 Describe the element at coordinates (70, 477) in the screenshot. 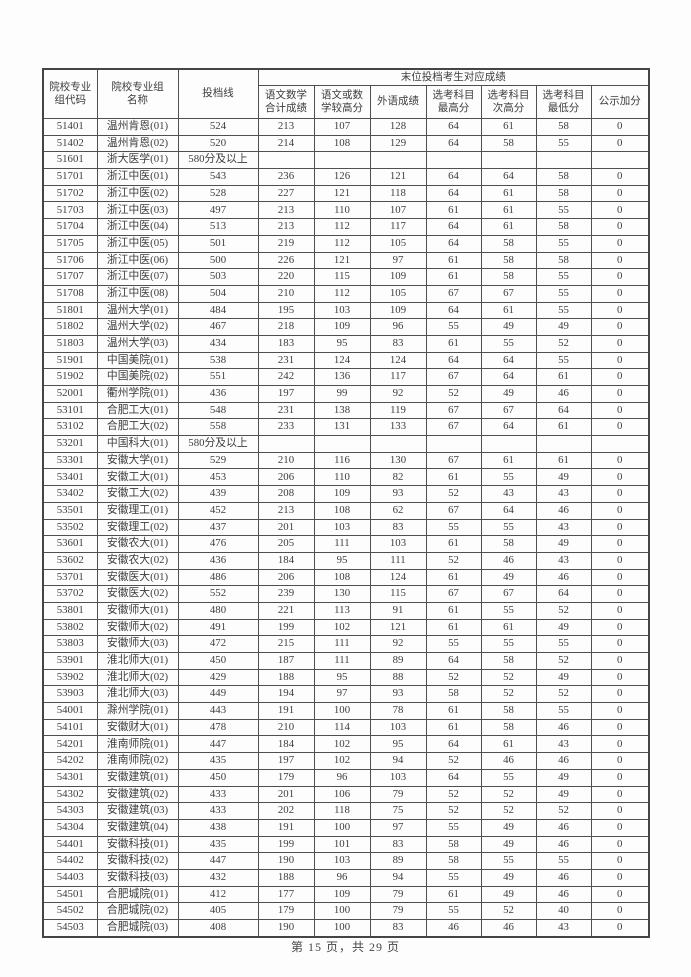

I see `table-cell: 53401` at that location.